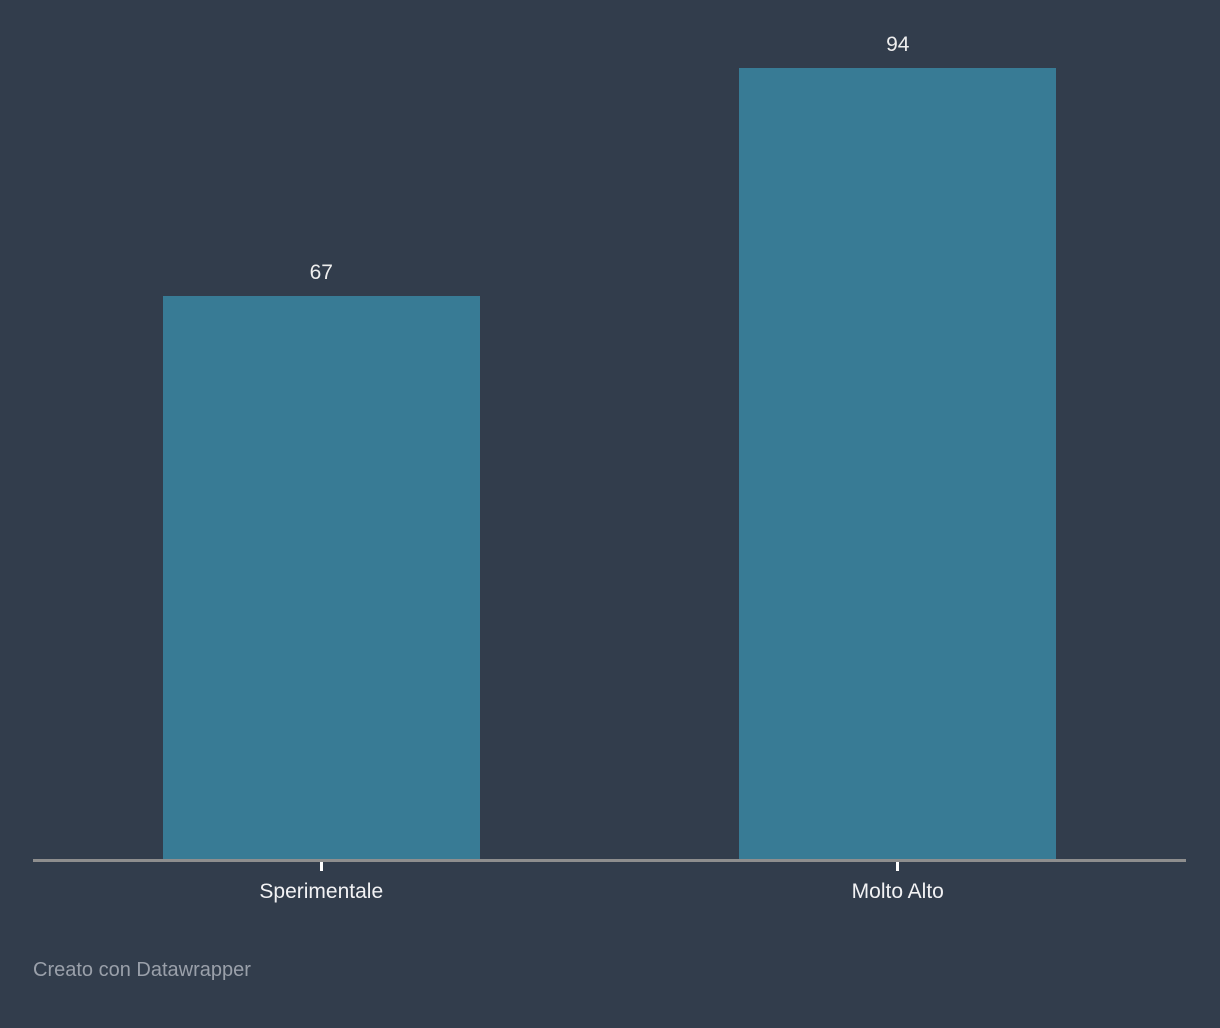  I want to click on bar-value-label: 67, so click(321, 272).